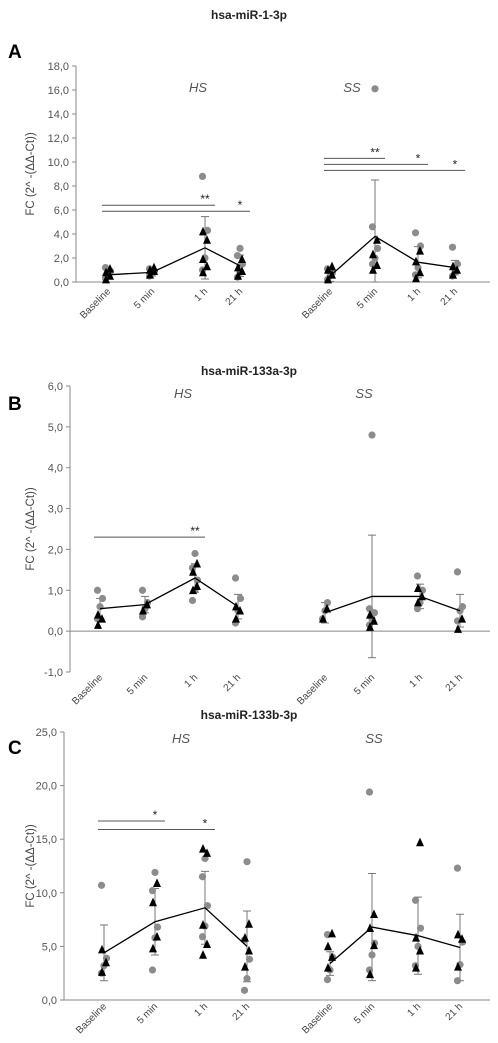 This screenshot has width=498, height=1043. I want to click on chart-title: hsa-miR-133a-3p, so click(249, 371).